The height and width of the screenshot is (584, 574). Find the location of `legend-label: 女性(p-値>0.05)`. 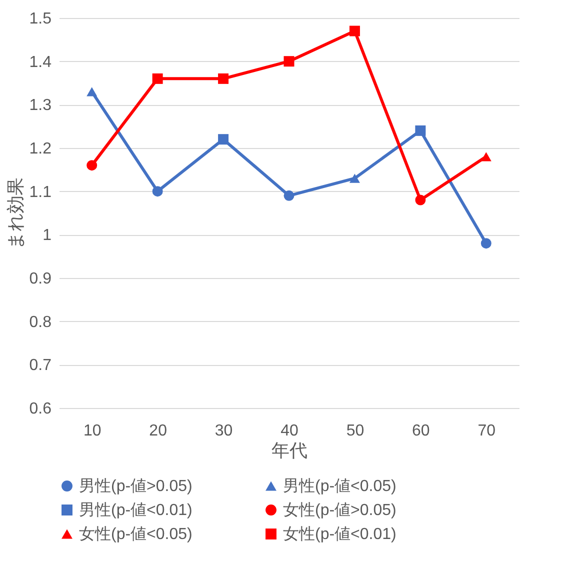

legend-label: 女性(p-値>0.05) is located at coordinates (339, 510).